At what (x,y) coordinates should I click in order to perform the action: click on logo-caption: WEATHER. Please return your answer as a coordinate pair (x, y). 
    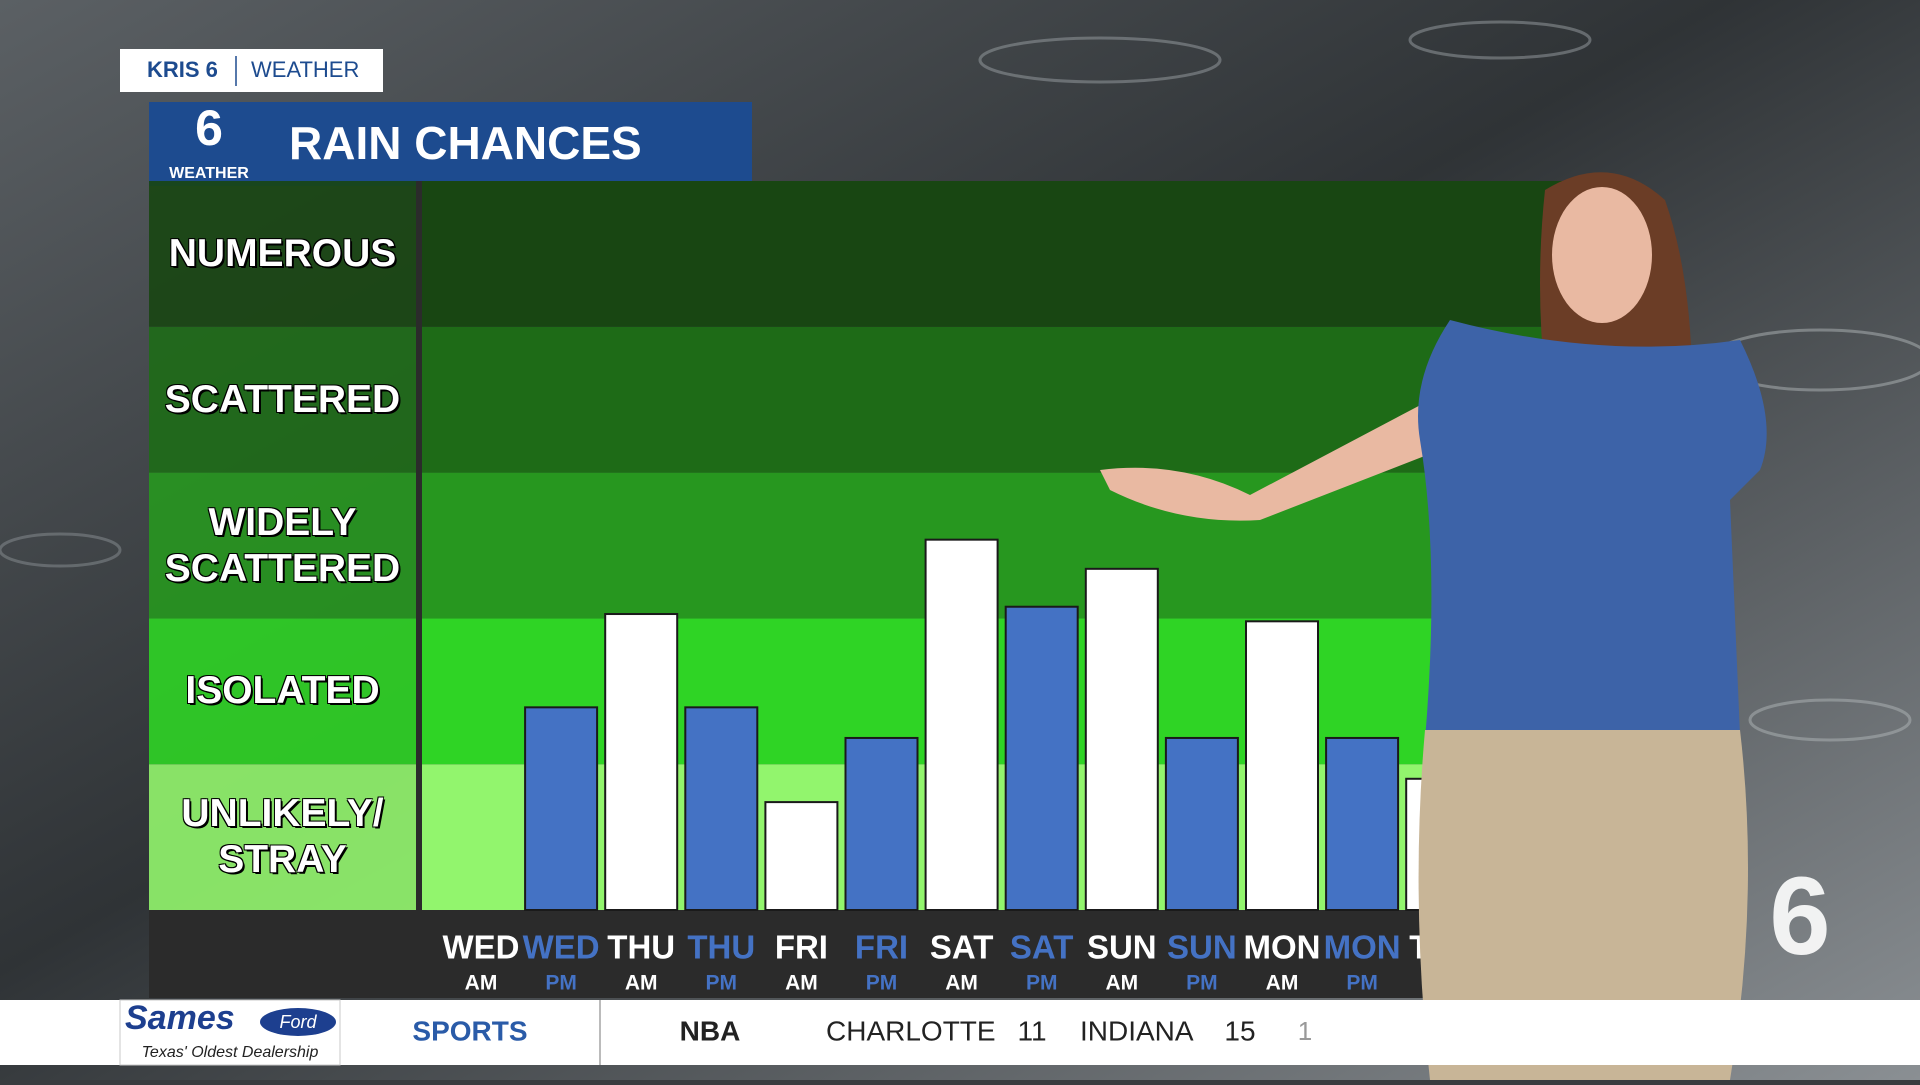
    Looking at the image, I should click on (209, 173).